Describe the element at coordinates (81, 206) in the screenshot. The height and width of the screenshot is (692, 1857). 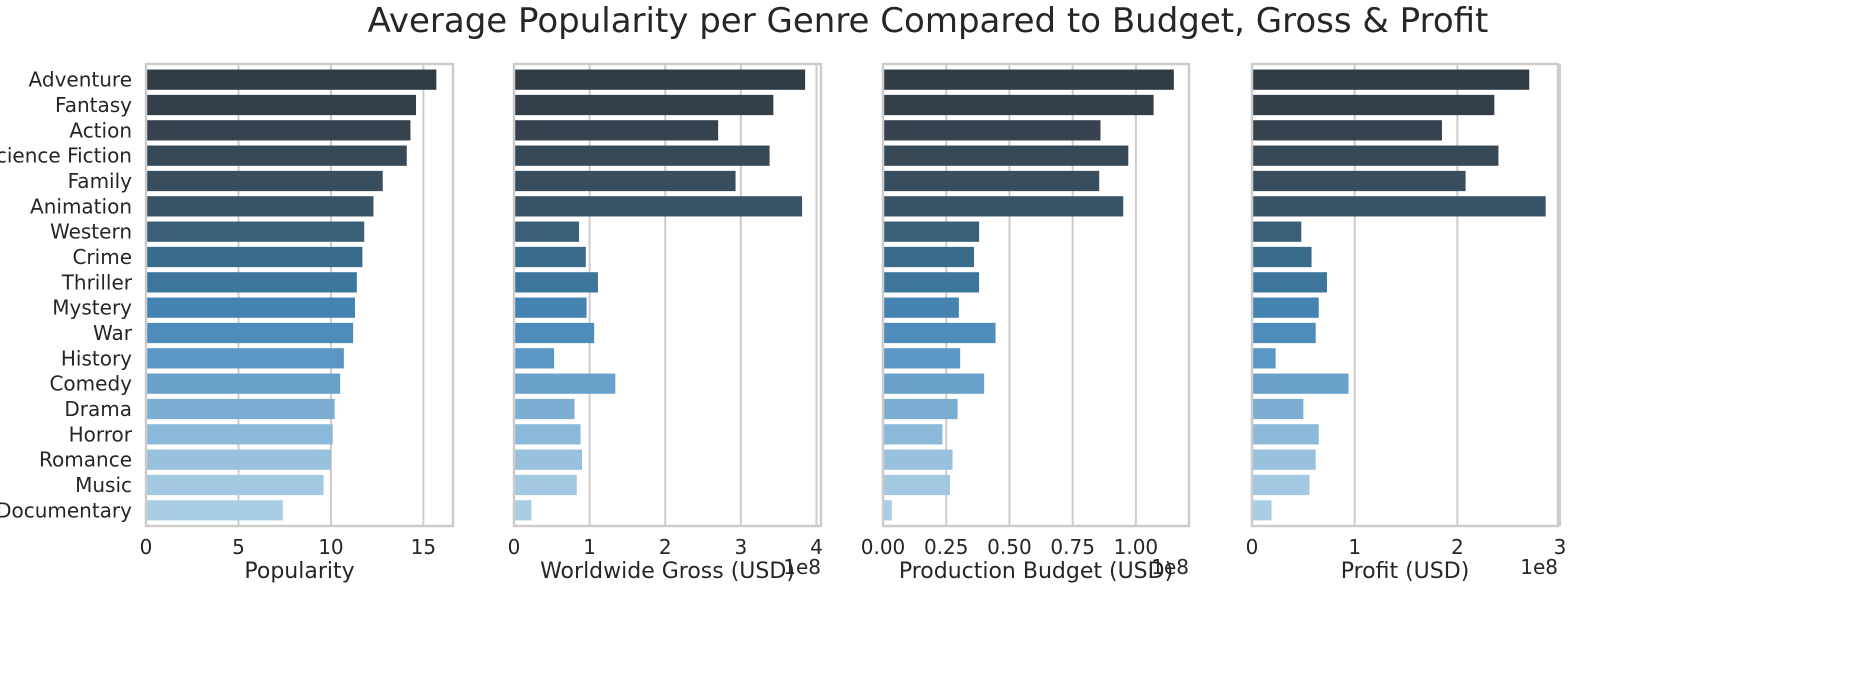
I see `genre-label: Animation` at that location.